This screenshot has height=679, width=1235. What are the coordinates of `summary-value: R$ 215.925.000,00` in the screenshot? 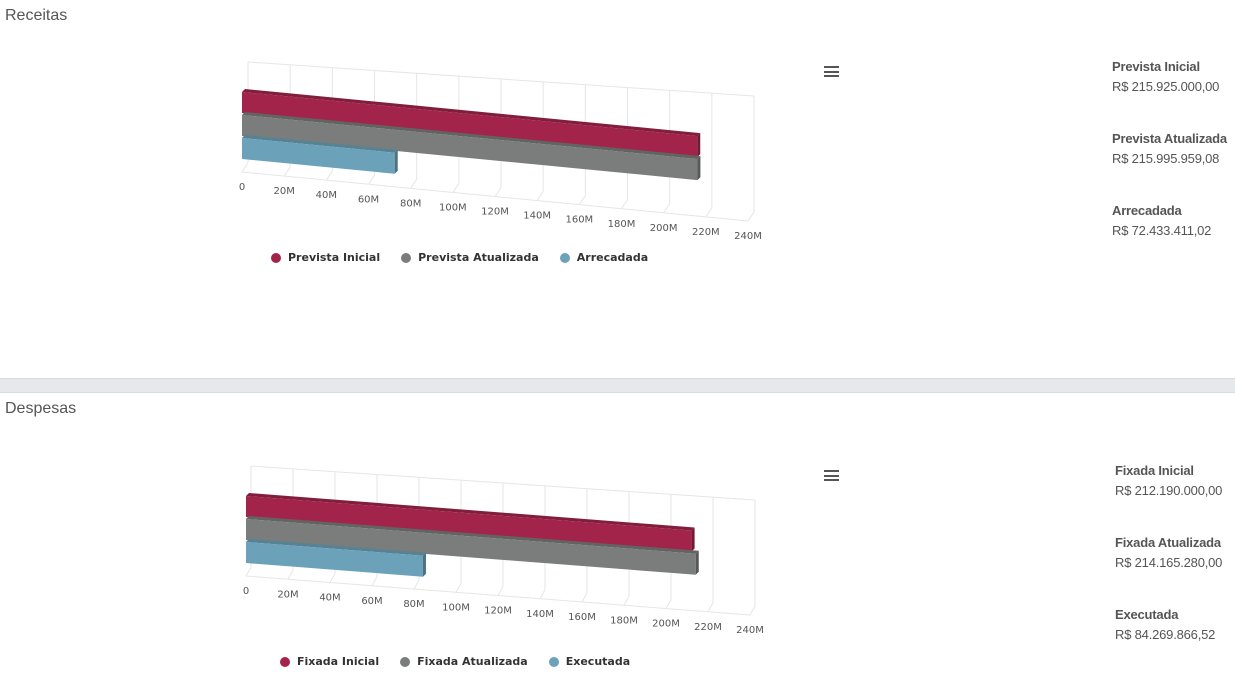 It's located at (1166, 86).